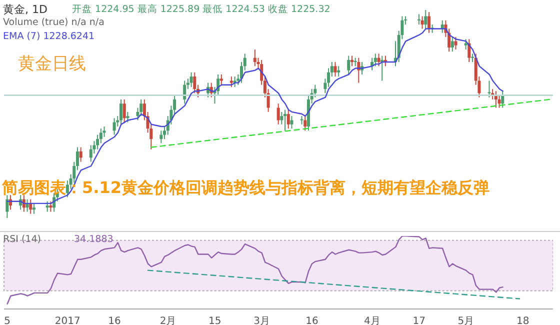 The height and width of the screenshot is (325, 560). Describe the element at coordinates (168, 320) in the screenshot. I see `x-tick-label: 2月` at that location.